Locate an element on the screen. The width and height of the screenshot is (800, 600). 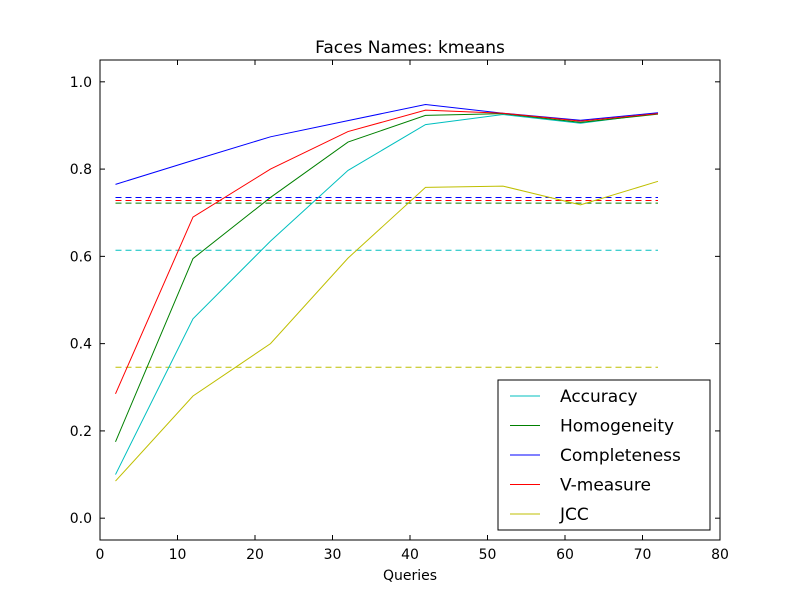
x-tick-label: 60 is located at coordinates (565, 555).